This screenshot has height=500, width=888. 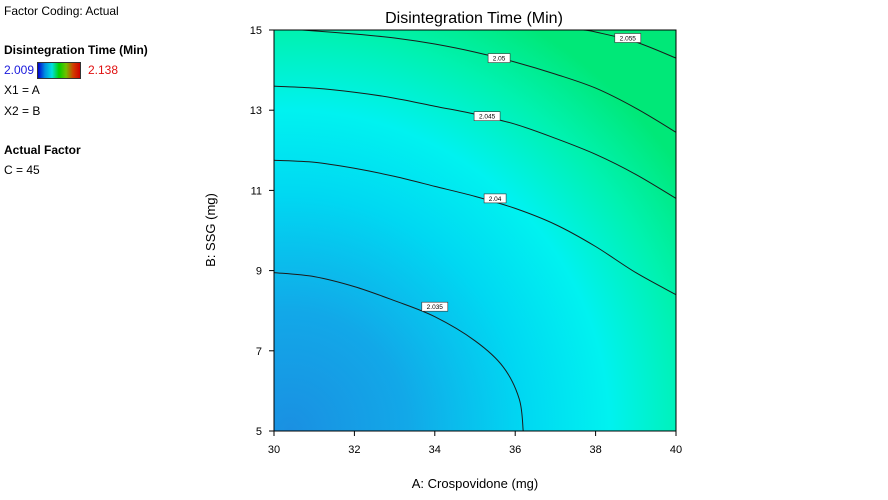 What do you see at coordinates (474, 18) in the screenshot?
I see `chart-title: Disintegration Time (Min)` at bounding box center [474, 18].